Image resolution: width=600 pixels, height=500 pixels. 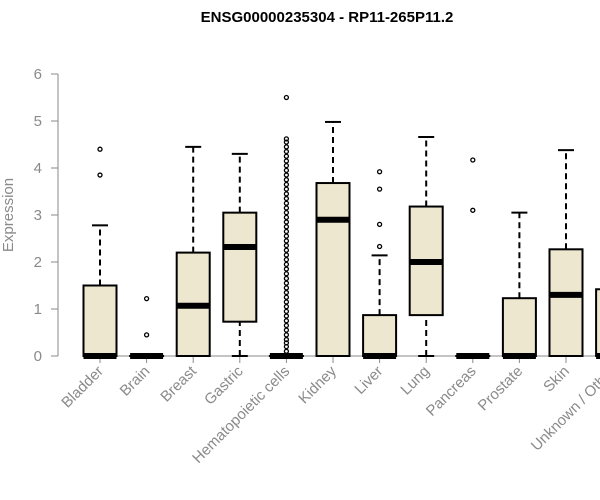 I want to click on x-tick-label: Kidney, so click(x=317, y=384).